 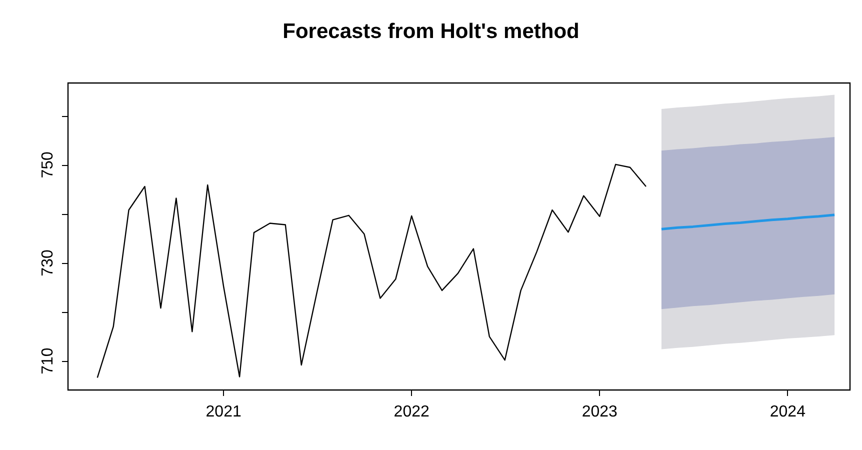 What do you see at coordinates (48, 361) in the screenshot?
I see `y-tick-label: 710` at bounding box center [48, 361].